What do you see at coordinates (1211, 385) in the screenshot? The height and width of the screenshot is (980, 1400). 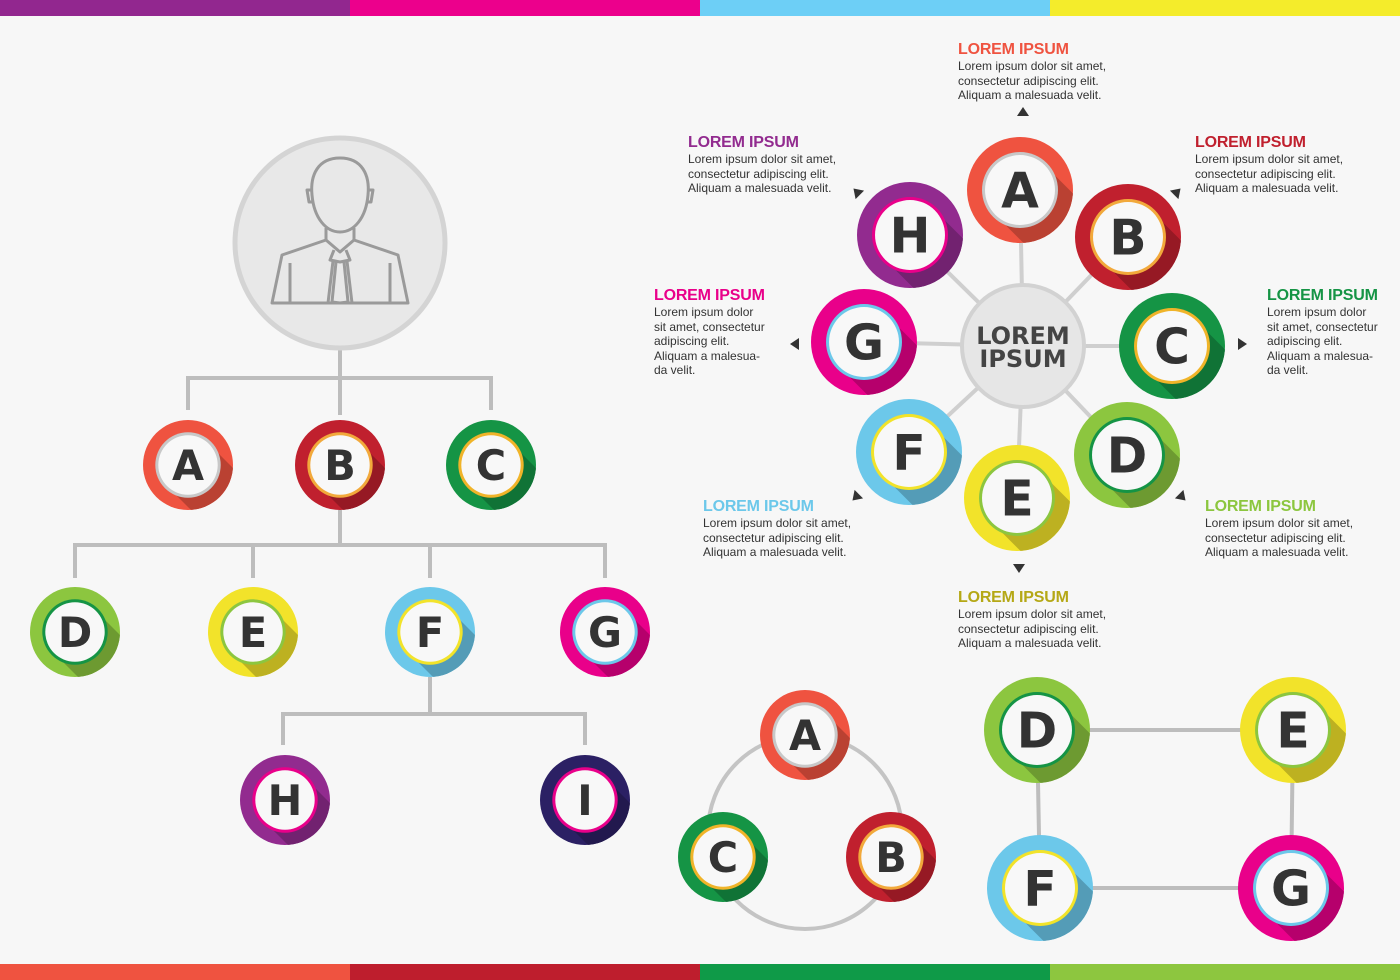 I see `radial-node-c: C` at bounding box center [1211, 385].